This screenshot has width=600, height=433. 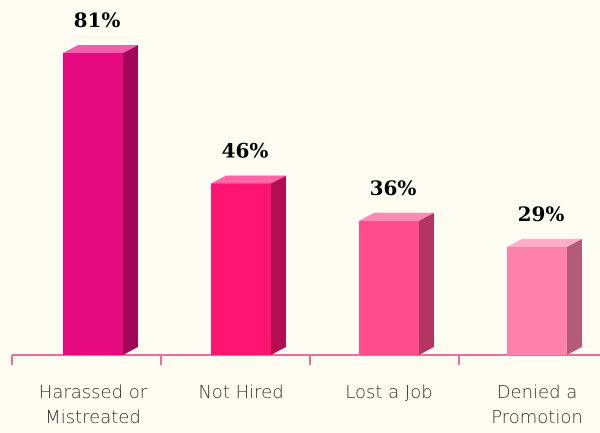 I want to click on x-tick-label: Lost a Job, so click(x=388, y=392).